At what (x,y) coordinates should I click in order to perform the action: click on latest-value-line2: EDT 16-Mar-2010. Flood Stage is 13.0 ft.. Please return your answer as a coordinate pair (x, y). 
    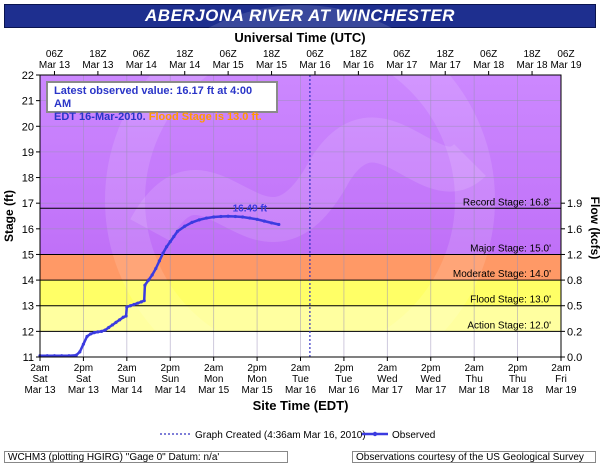
    Looking at the image, I should click on (162, 117).